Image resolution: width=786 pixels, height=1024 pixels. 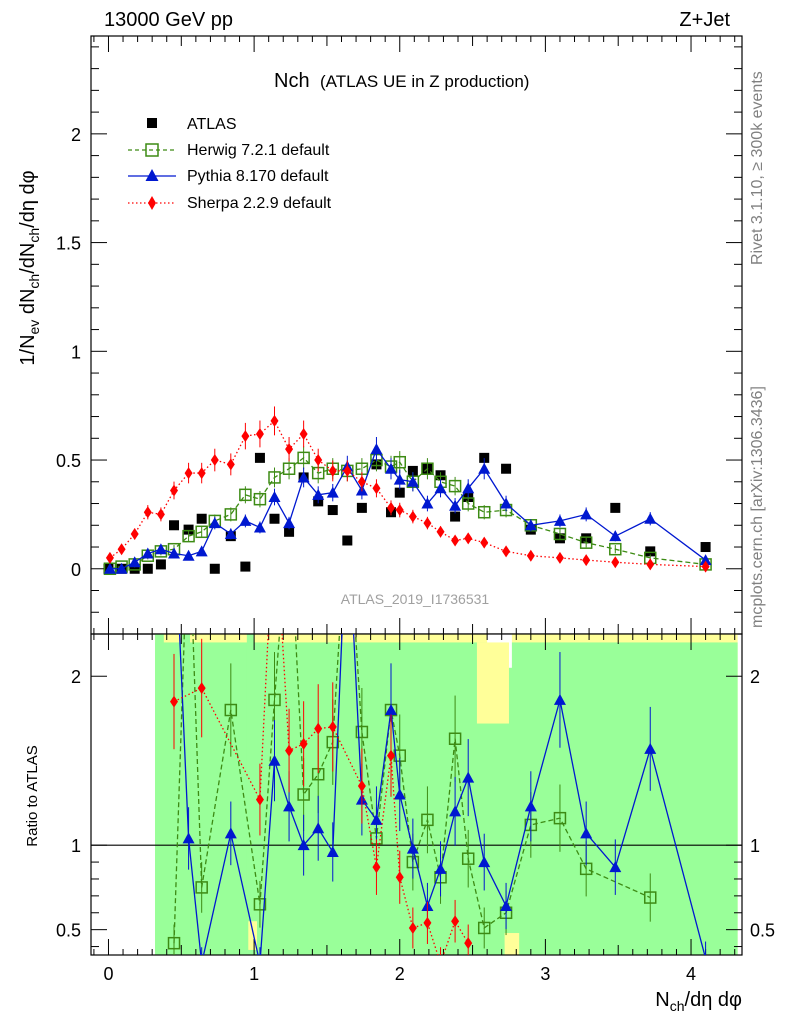 I want to click on y-axis-label-ratio: Ratio to ATLAS, so click(x=32, y=795).